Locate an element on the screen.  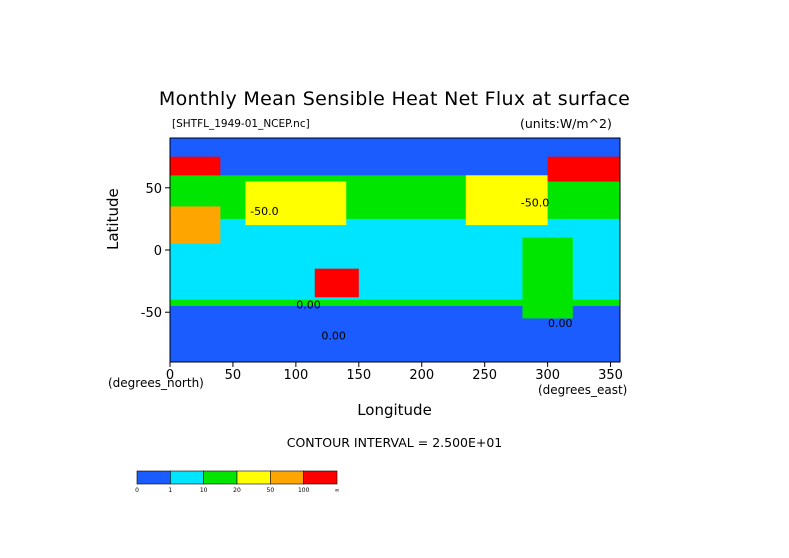
colorbar-tick-label: 10 is located at coordinates (204, 490).